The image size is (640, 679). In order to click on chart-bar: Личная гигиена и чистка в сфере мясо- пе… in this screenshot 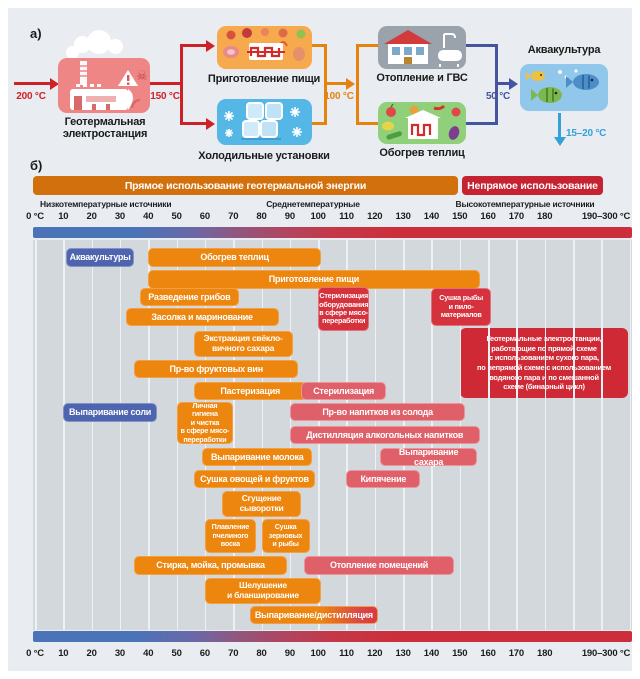, I will do `click(205, 422)`.